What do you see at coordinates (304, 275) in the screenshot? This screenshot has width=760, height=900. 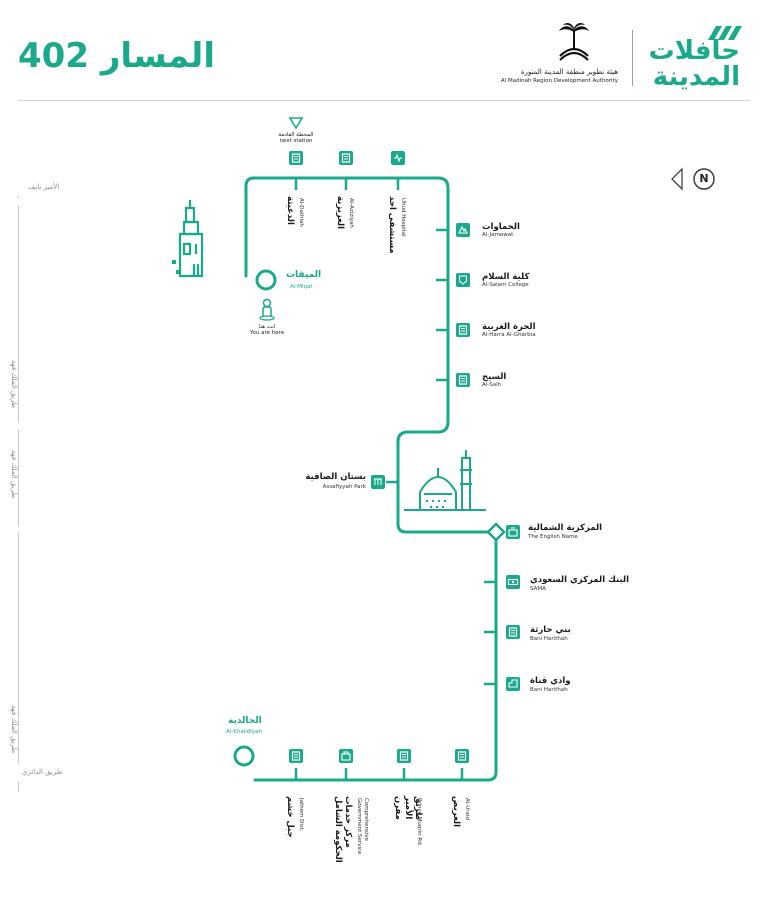 I see `current-station-ar: الميقات` at bounding box center [304, 275].